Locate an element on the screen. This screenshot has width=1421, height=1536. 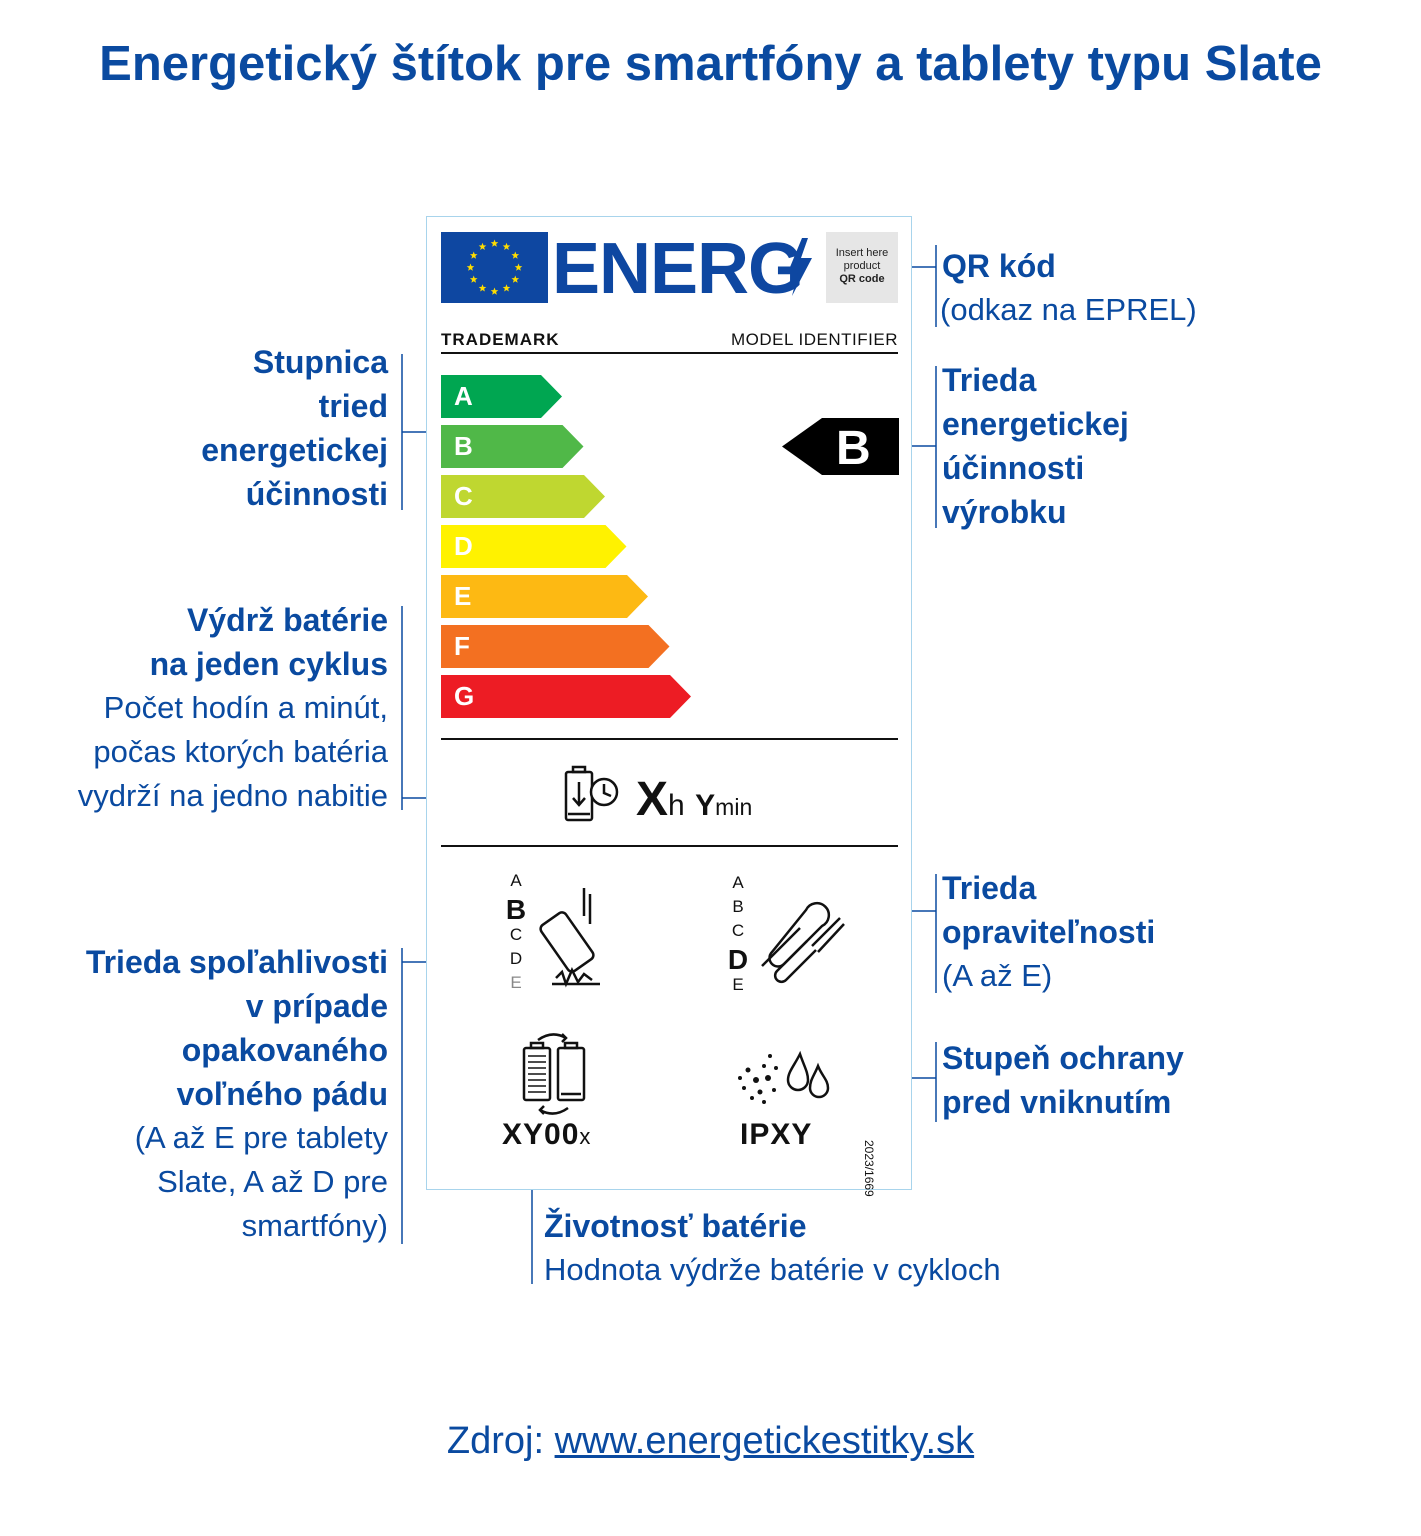
class-annotation-line: účinnosti is located at coordinates (1013, 468).